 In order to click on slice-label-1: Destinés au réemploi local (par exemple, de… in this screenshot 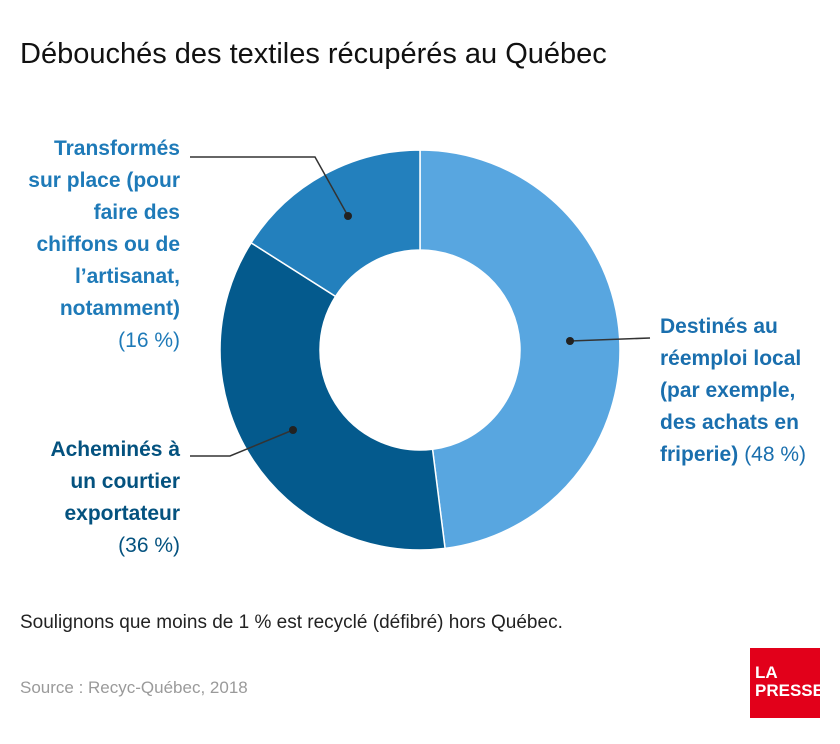, I will do `click(733, 390)`.